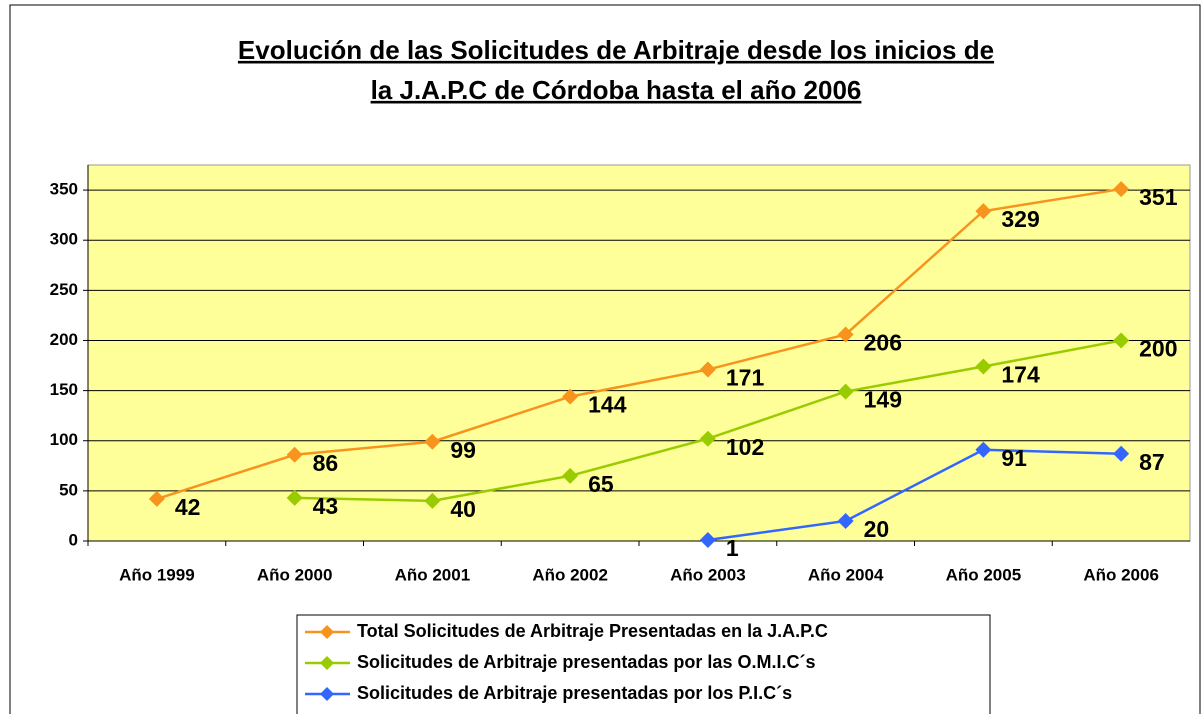 The width and height of the screenshot is (1203, 714). Describe the element at coordinates (64, 239) in the screenshot. I see `y-tick-label: 300` at that location.